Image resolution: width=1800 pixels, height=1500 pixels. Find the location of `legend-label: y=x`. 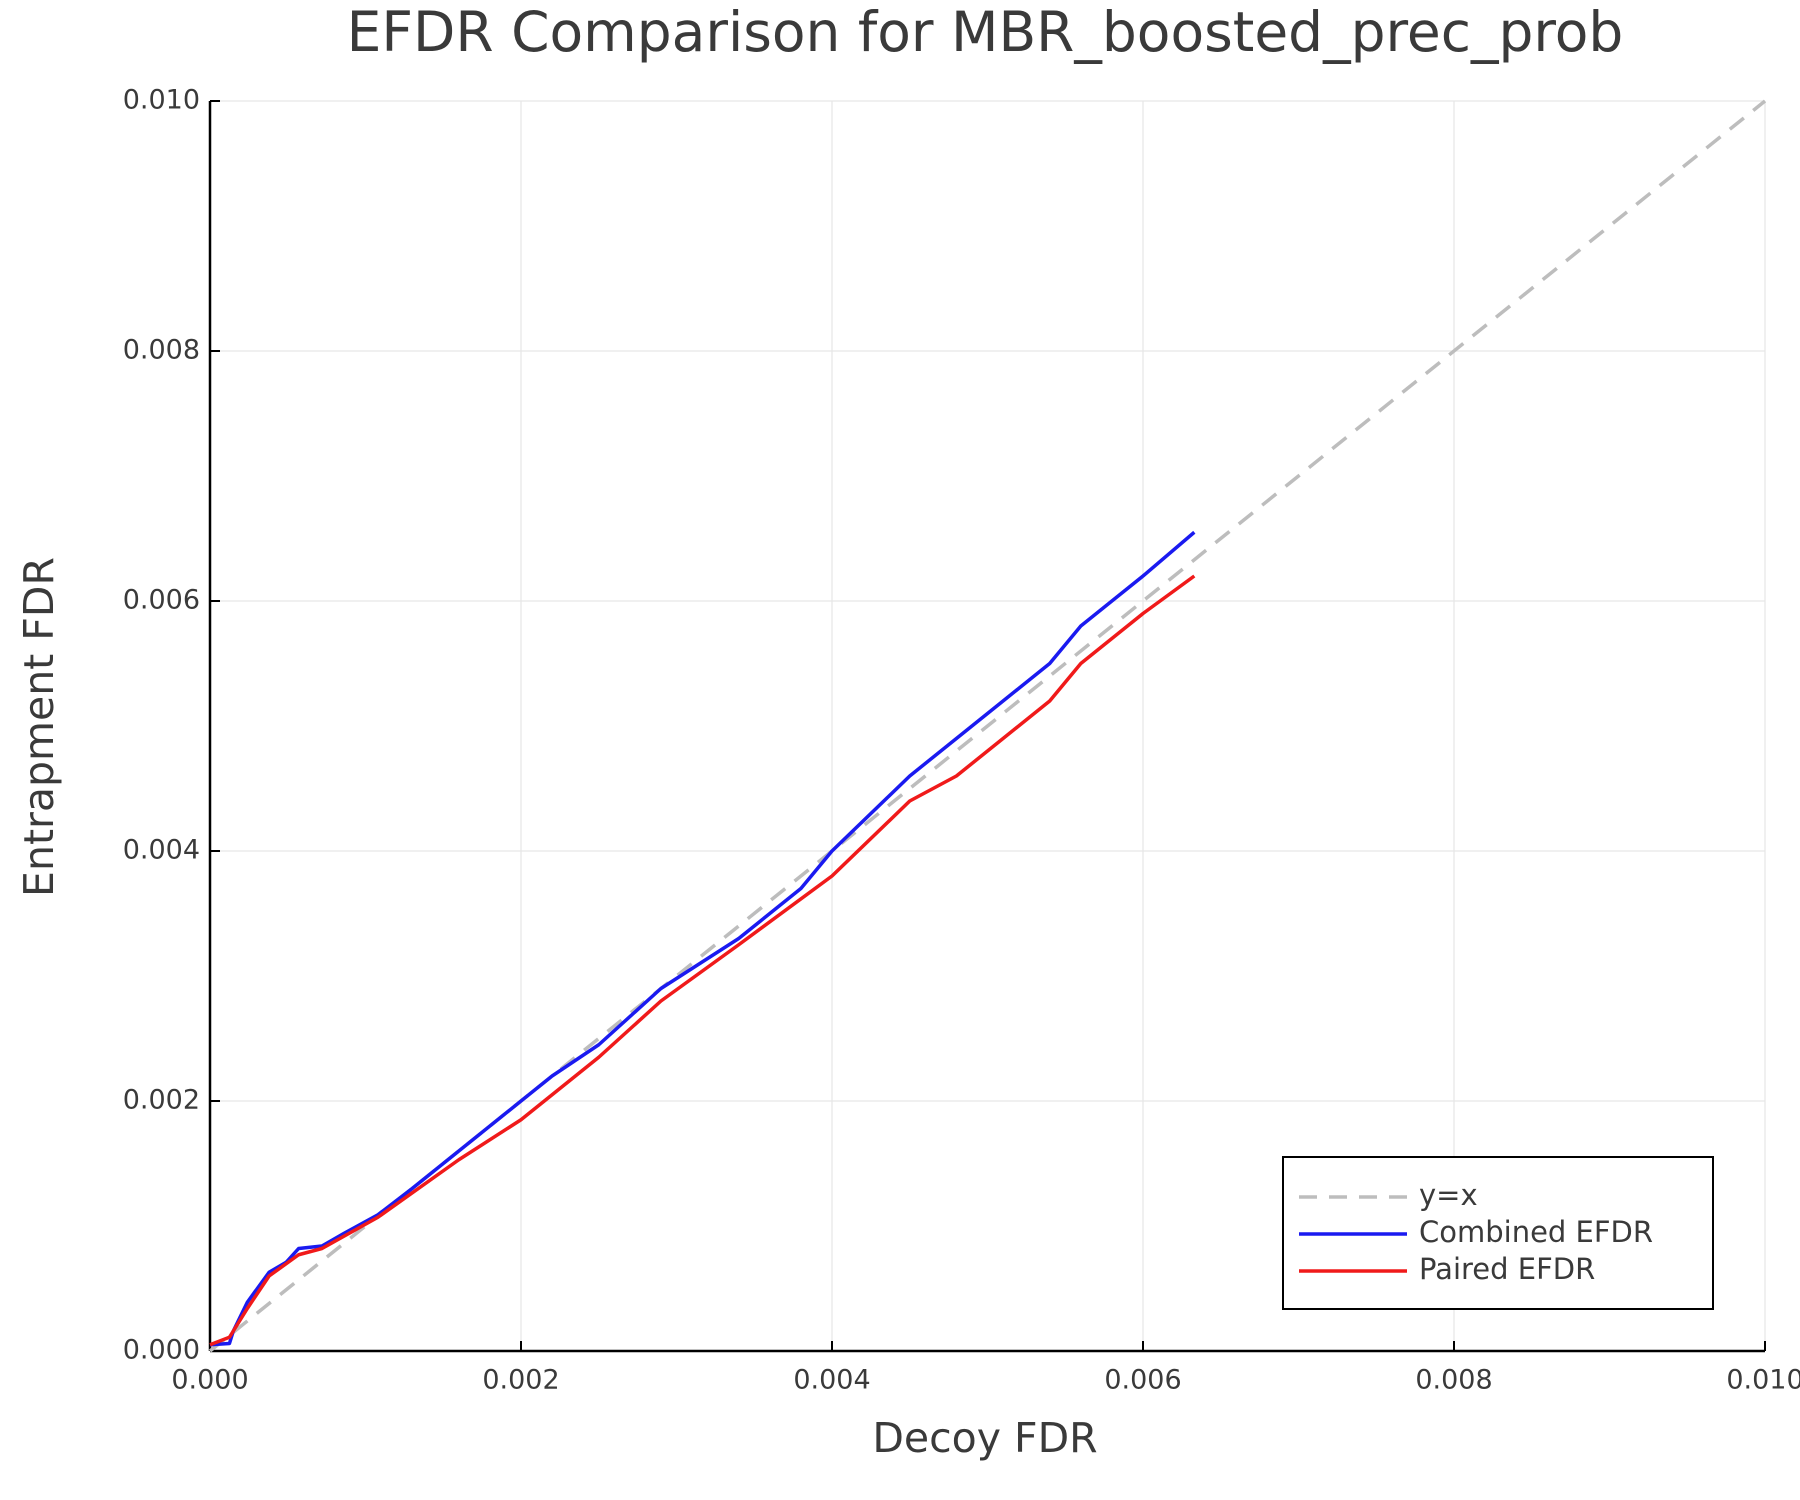

legend-label: y=x is located at coordinates (1448, 1195).